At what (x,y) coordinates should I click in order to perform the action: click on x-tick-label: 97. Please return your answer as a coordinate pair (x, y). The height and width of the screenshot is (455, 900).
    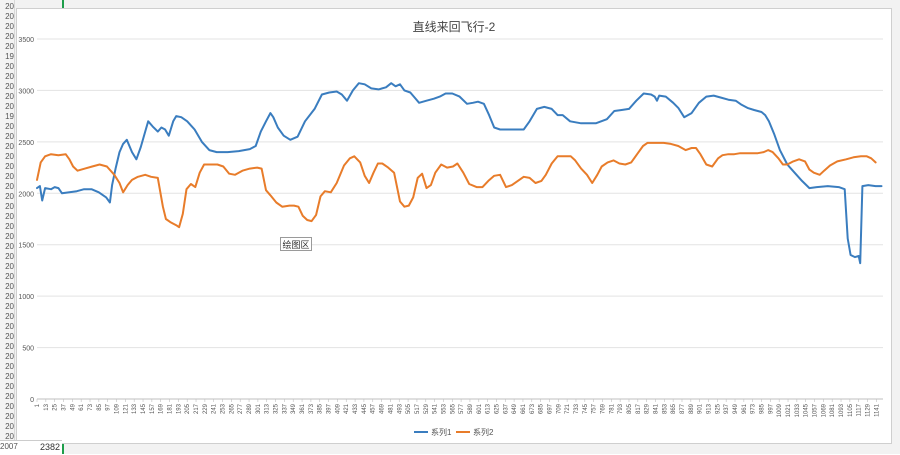
    Looking at the image, I should click on (109, 406).